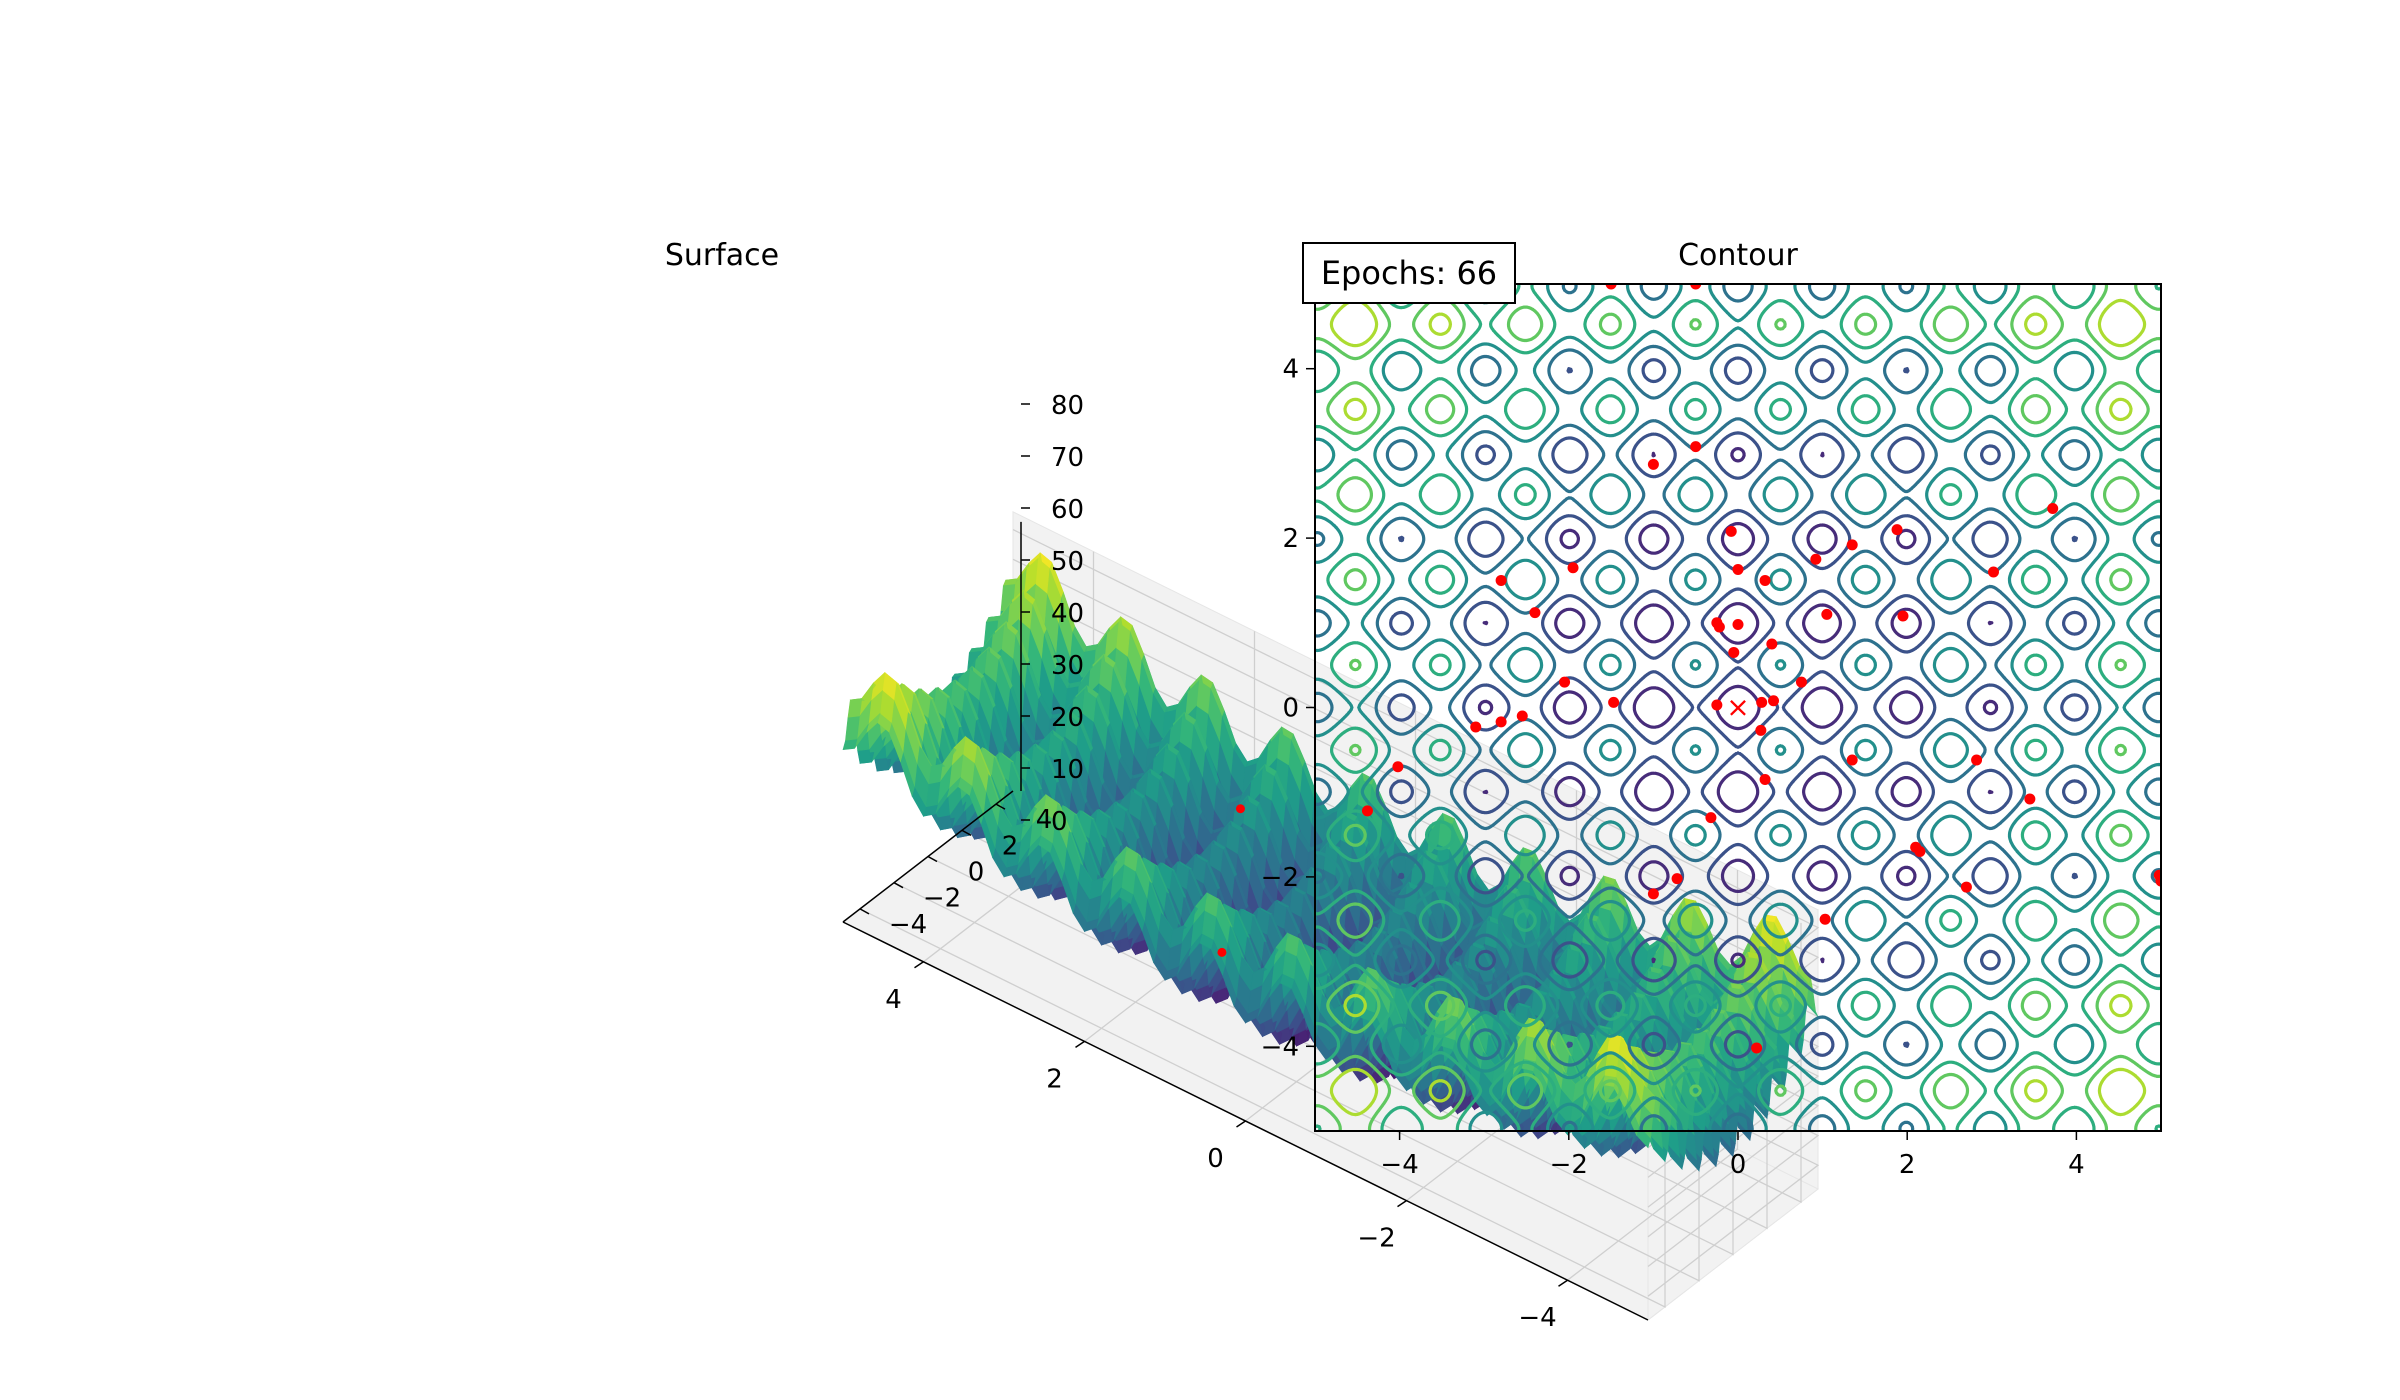 The width and height of the screenshot is (2400, 1400). Describe the element at coordinates (1376, 1239) in the screenshot. I see `surface-x-tick-label: −2` at that location.